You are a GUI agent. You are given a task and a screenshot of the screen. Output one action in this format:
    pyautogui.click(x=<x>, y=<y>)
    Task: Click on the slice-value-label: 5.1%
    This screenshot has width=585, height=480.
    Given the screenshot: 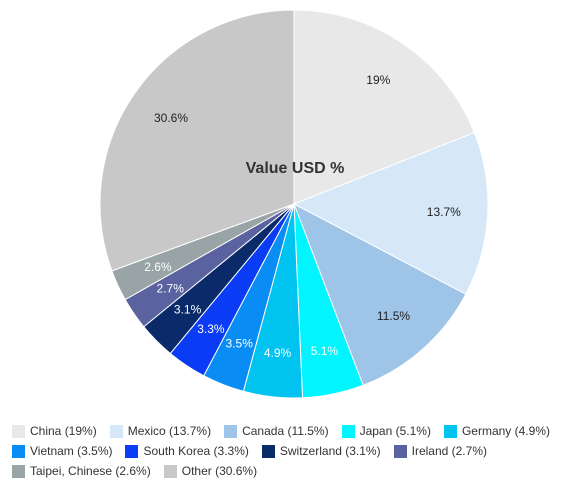 What is the action you would take?
    pyautogui.click(x=325, y=351)
    